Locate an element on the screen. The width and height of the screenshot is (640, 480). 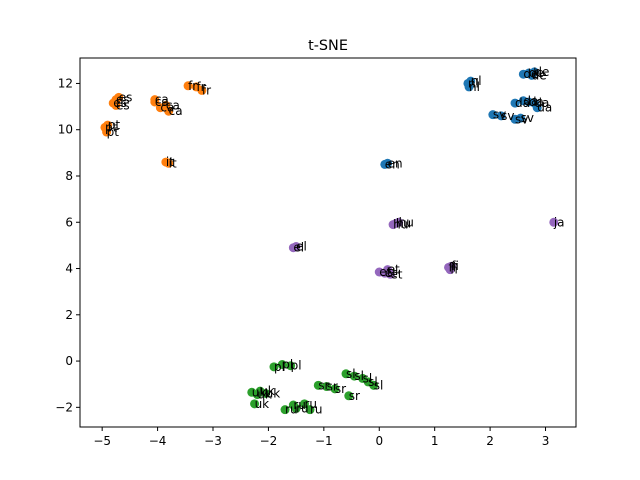
x-tick-label: 2 is located at coordinates (490, 441).